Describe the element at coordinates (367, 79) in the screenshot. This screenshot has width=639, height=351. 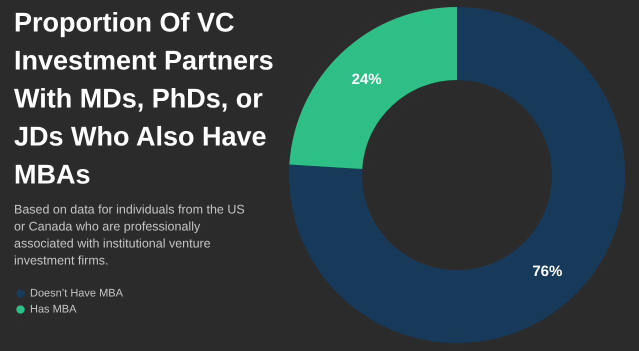
I see `data-label: 24%` at that location.